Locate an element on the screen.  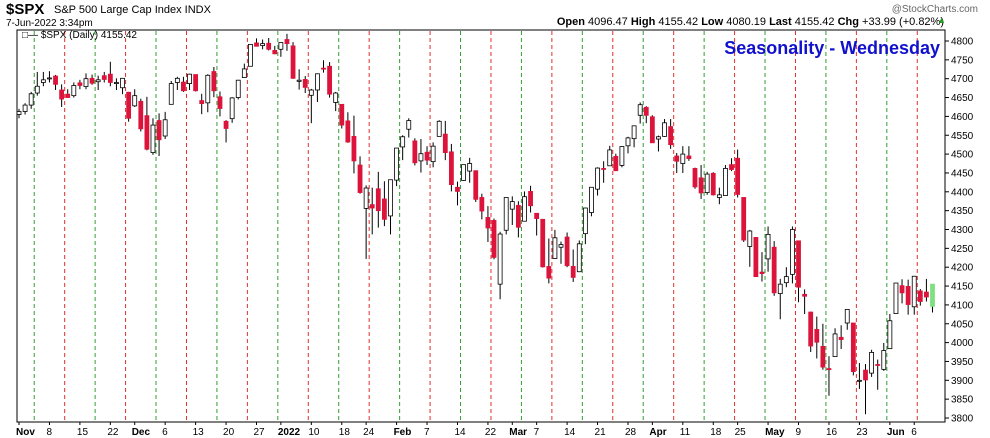
chart-title: Seasonality - Wednesday is located at coordinates (832, 48).